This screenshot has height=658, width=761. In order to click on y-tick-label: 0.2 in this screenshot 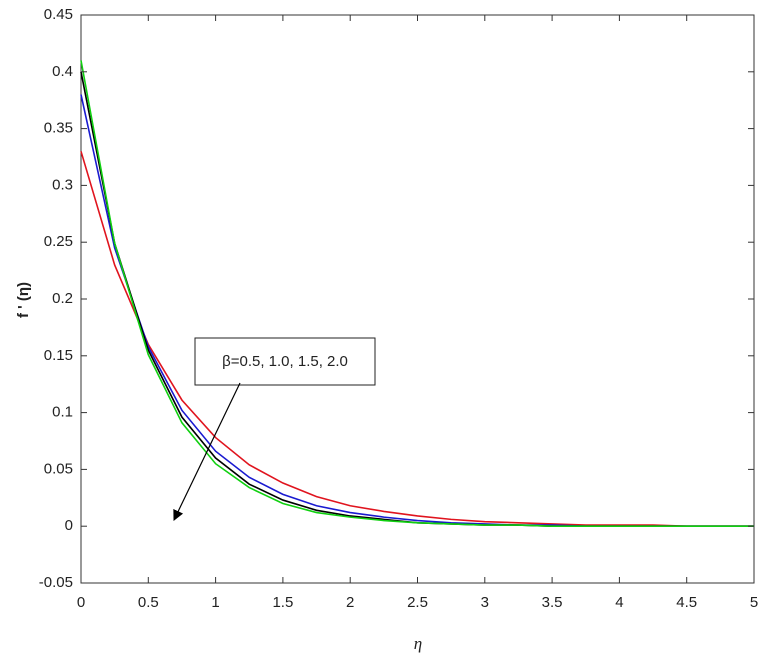, I will do `click(62, 298)`.